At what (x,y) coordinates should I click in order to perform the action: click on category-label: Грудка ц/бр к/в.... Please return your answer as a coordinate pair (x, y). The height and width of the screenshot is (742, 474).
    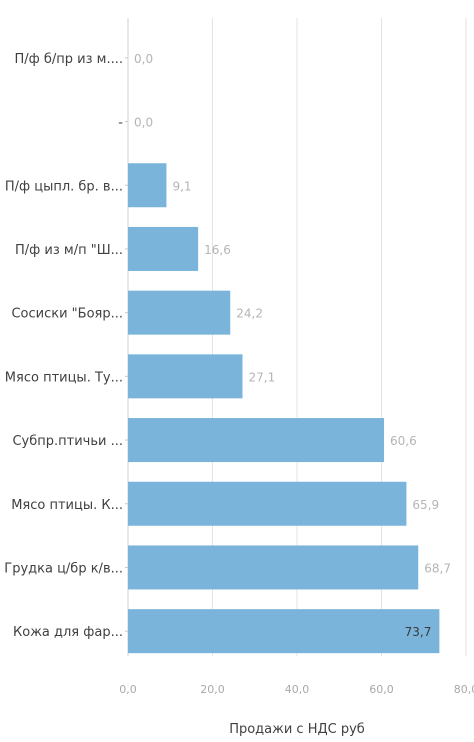
    Looking at the image, I should click on (63, 568).